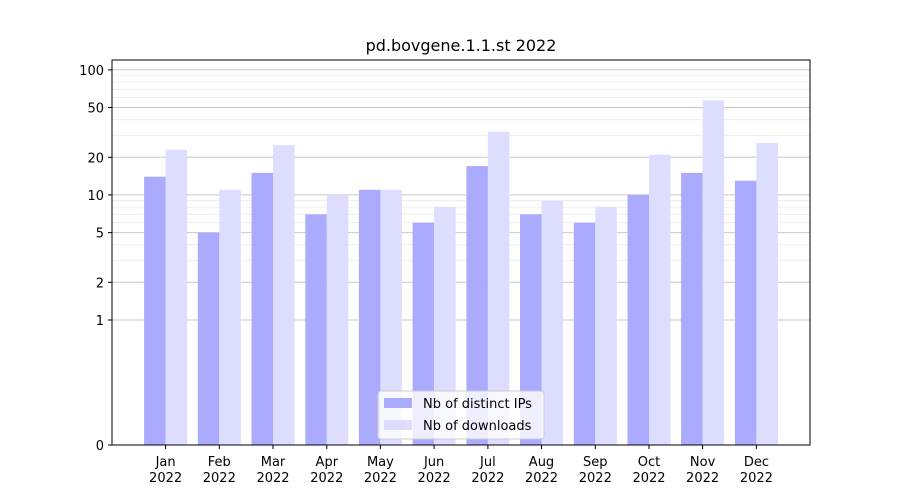  What do you see at coordinates (477, 305) in the screenshot?
I see `bar-distinct-ips-jul` at bounding box center [477, 305].